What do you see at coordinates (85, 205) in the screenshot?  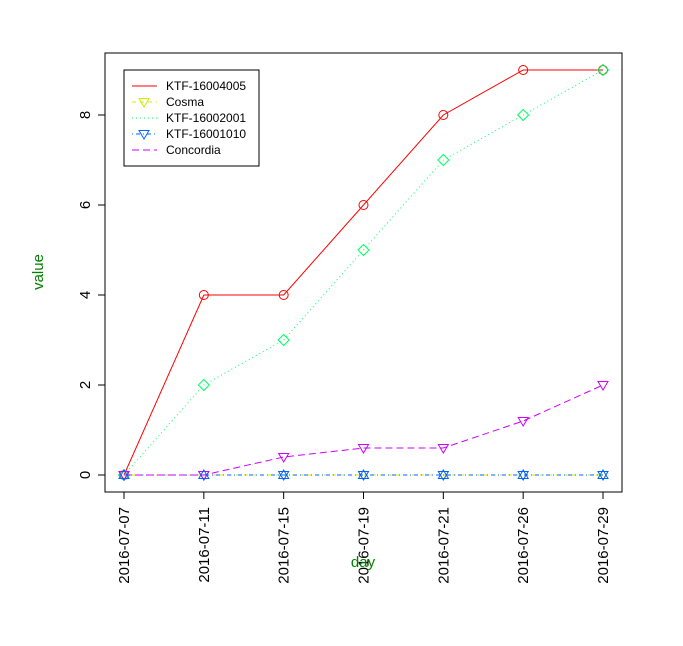 I see `y-tick-label: 6` at bounding box center [85, 205].